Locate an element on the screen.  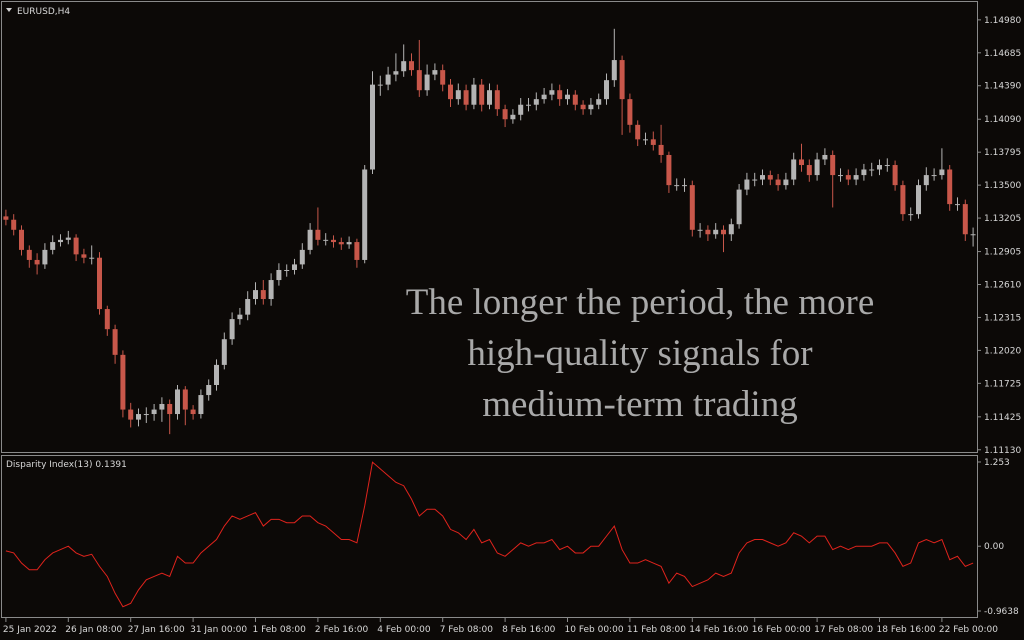
x-tick-label: 22 Feb 00:00 is located at coordinates (968, 630).